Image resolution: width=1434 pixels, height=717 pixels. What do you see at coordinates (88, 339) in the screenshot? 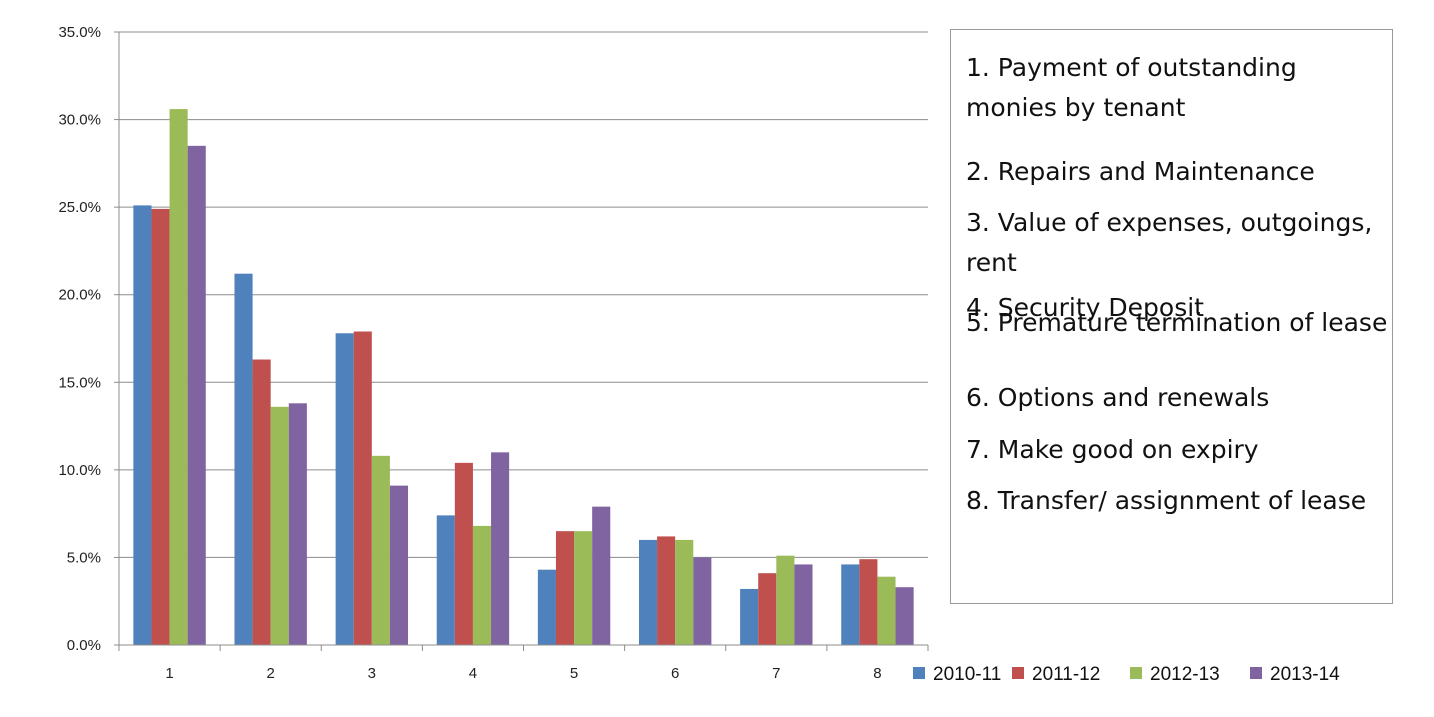
I see `y-axis-ticks: 0.0% 5.0% 10.0% 15.0% 20.0% 25.0% 30.0% 35.0%` at bounding box center [88, 339].